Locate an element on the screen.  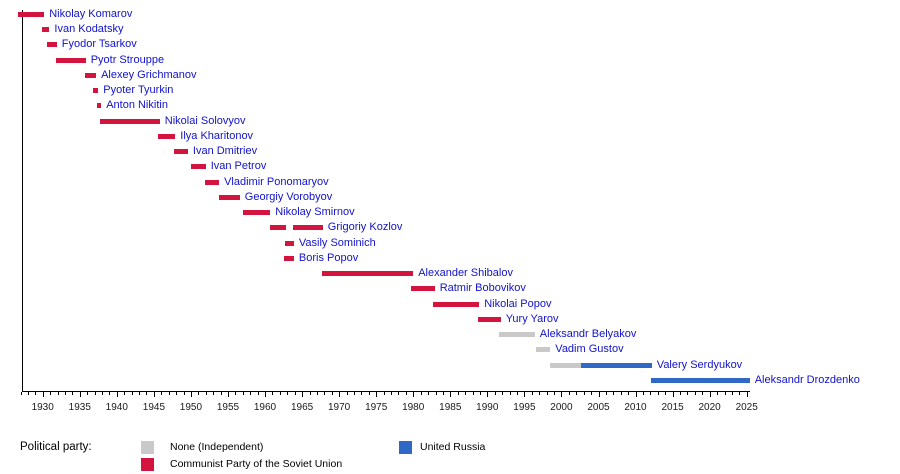
legend-swatch-independent is located at coordinates (147, 447).